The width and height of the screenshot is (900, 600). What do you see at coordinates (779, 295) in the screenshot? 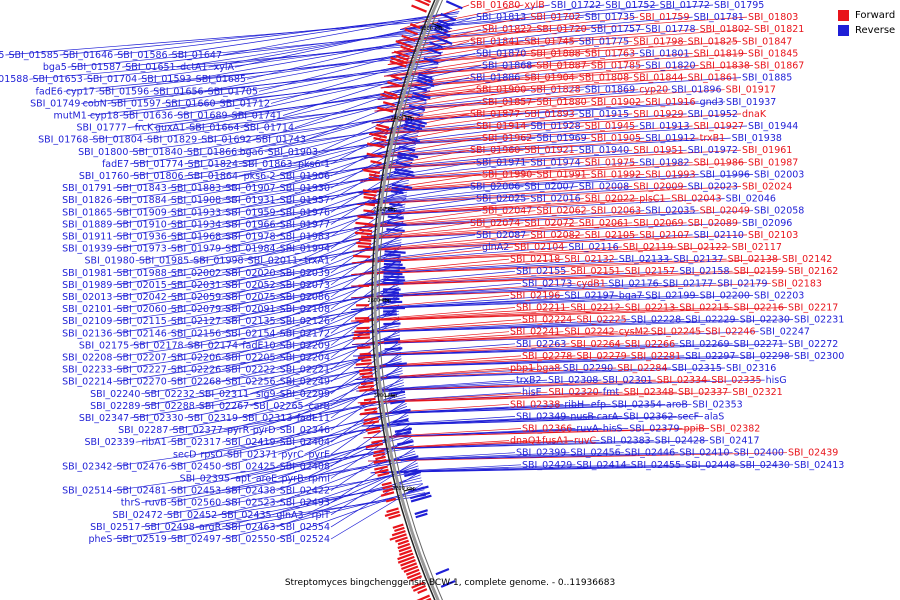
I see `right-gene-label: SBI_02203` at bounding box center [779, 295].